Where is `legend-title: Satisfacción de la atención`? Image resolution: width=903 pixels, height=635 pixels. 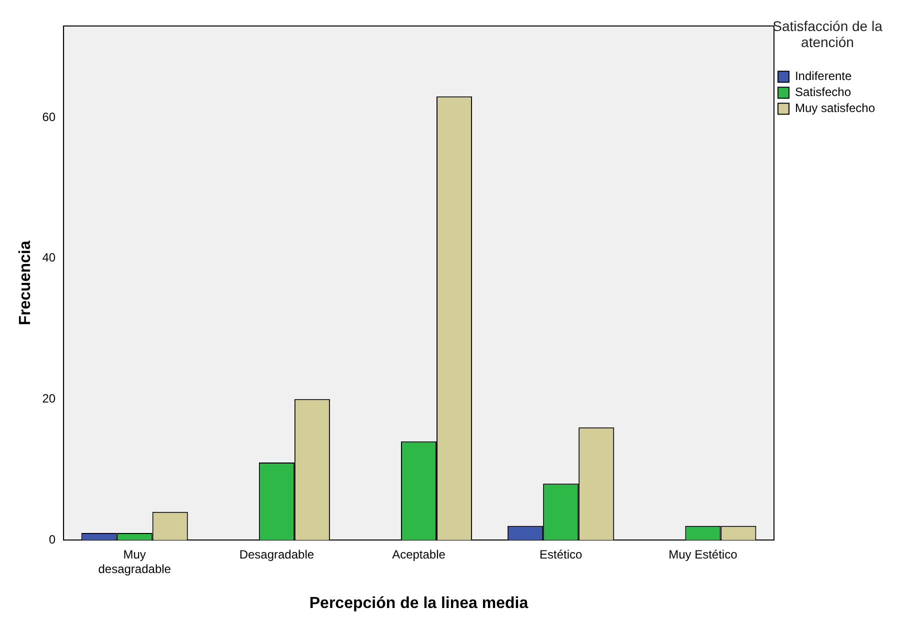 legend-title: Satisfacción de la atención is located at coordinates (828, 34).